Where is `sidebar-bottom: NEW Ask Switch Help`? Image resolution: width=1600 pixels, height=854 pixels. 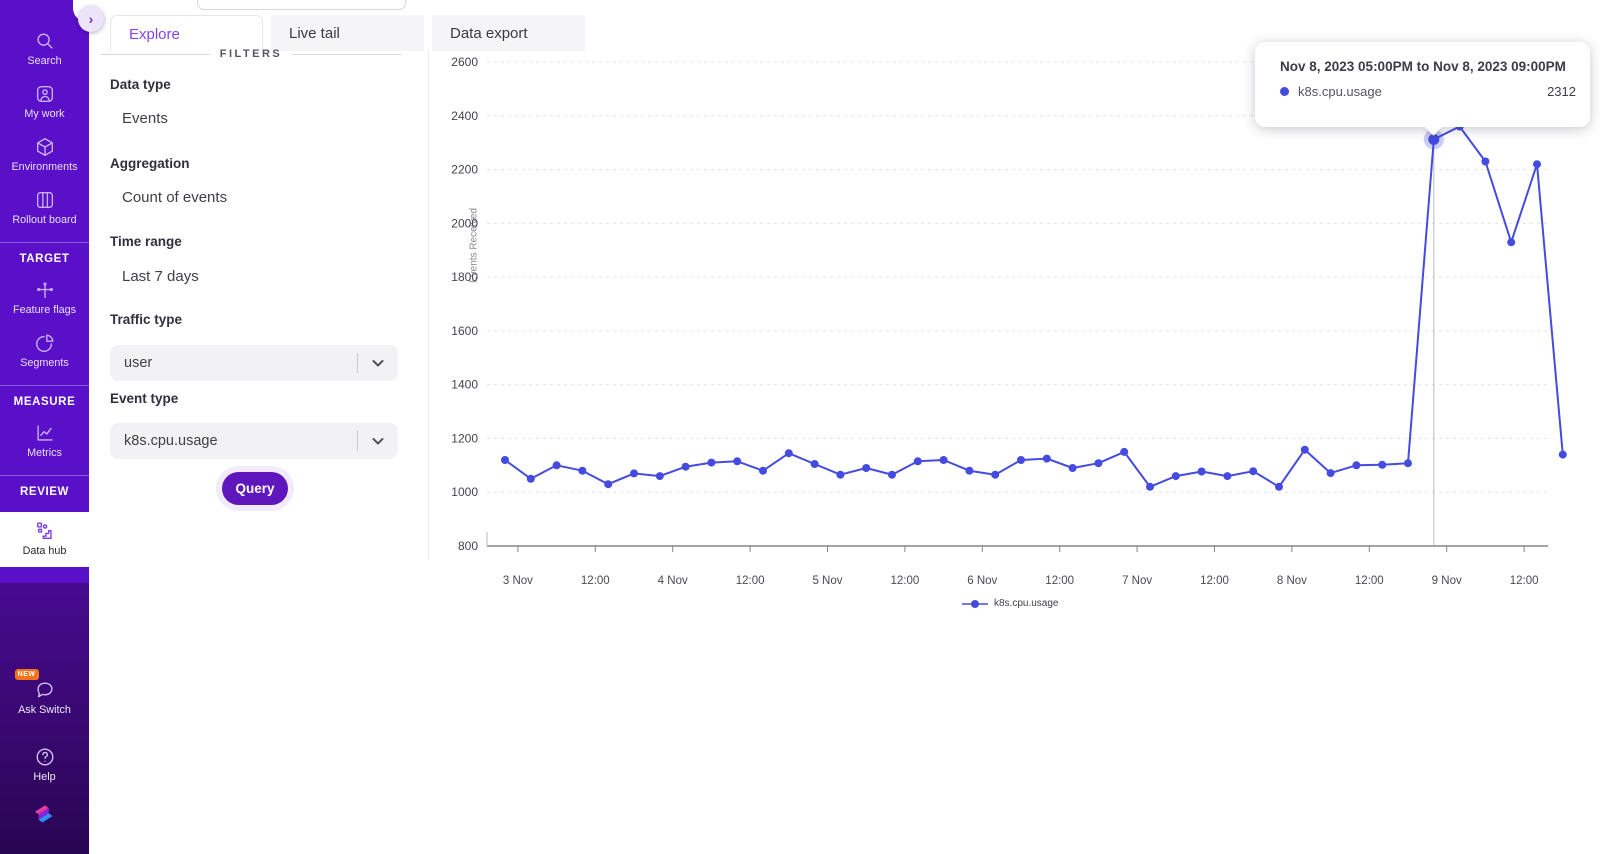 sidebar-bottom: NEW Ask Switch Help is located at coordinates (44, 718).